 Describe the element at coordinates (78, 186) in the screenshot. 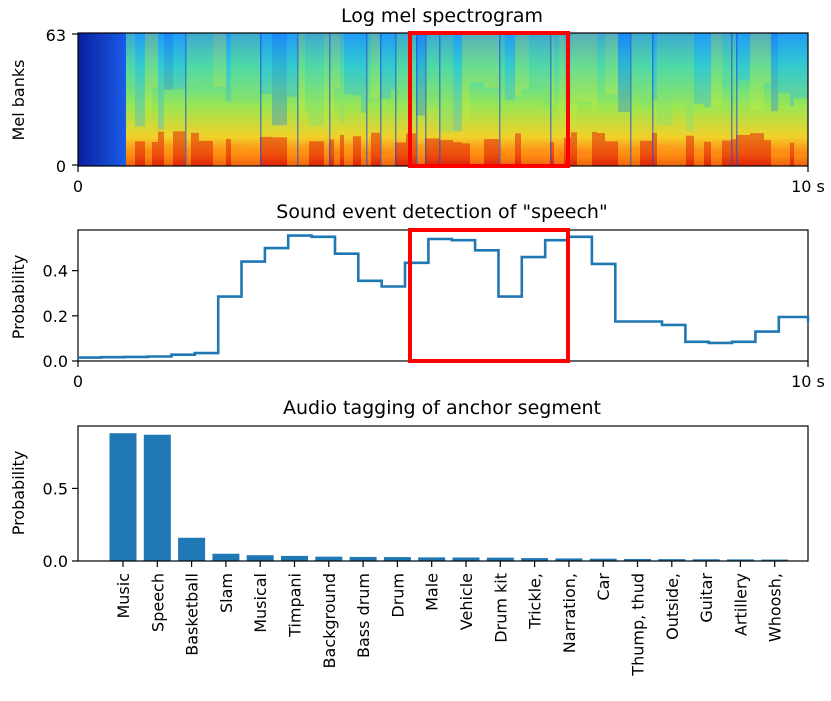

I see `x-tick-label: 0` at that location.